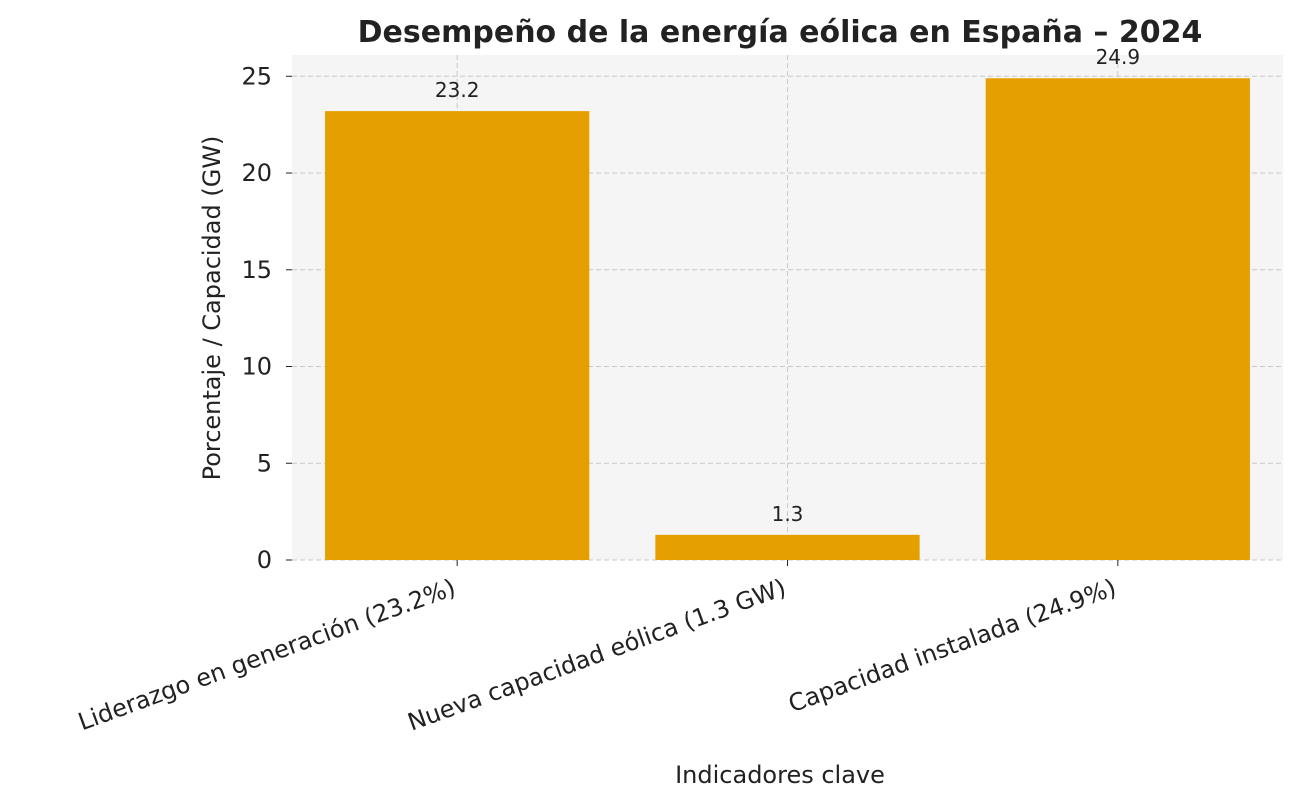  Describe the element at coordinates (212, 308) in the screenshot. I see `y-axis-label: Porcentaje / Capacidad (GW)` at that location.